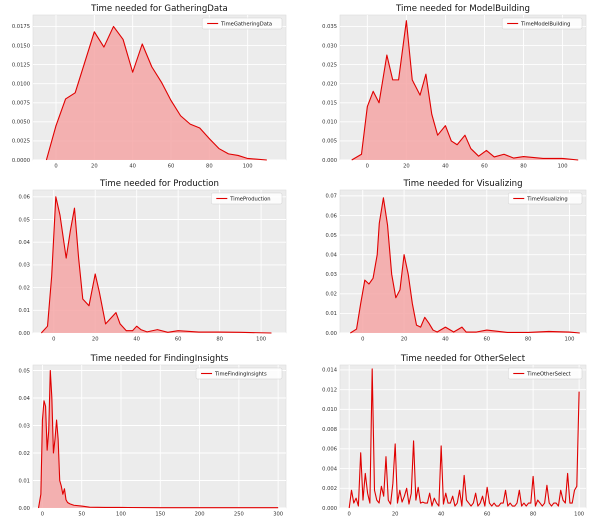  Describe the element at coordinates (278, 515) in the screenshot. I see `x-tick-label: 300` at that location.